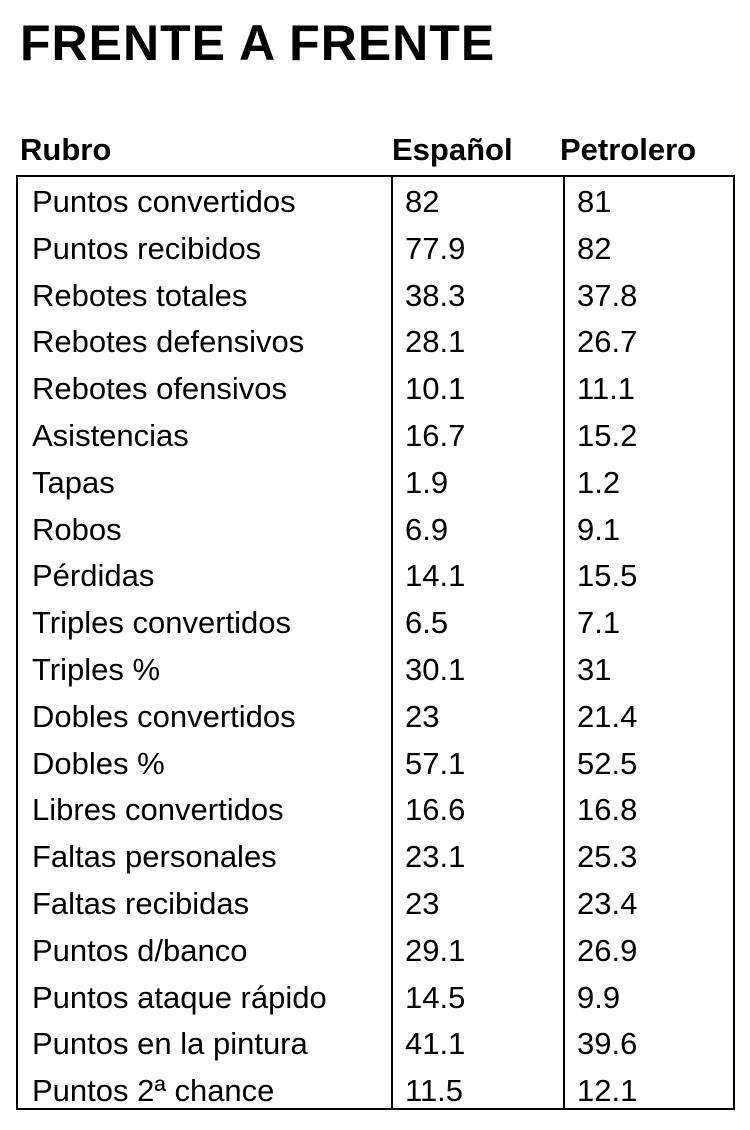 The width and height of the screenshot is (750, 1130). Describe the element at coordinates (375, 1044) in the screenshot. I see `table-row: Puntos en la pintura 41.1 39.6` at that location.